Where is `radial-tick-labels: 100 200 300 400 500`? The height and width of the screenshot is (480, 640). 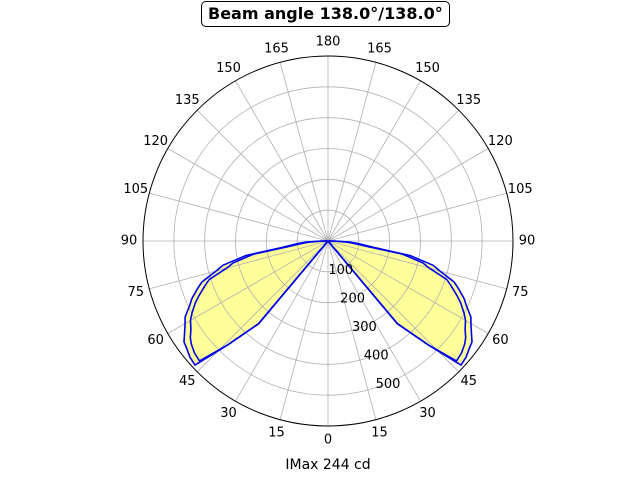 radial-tick-labels: 100 200 300 400 500 is located at coordinates (364, 327).